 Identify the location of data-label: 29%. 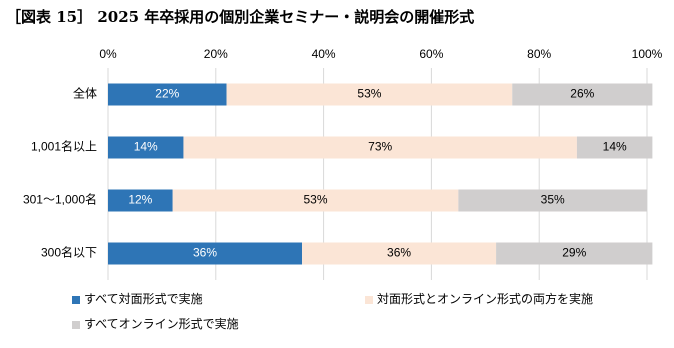
(574, 253).